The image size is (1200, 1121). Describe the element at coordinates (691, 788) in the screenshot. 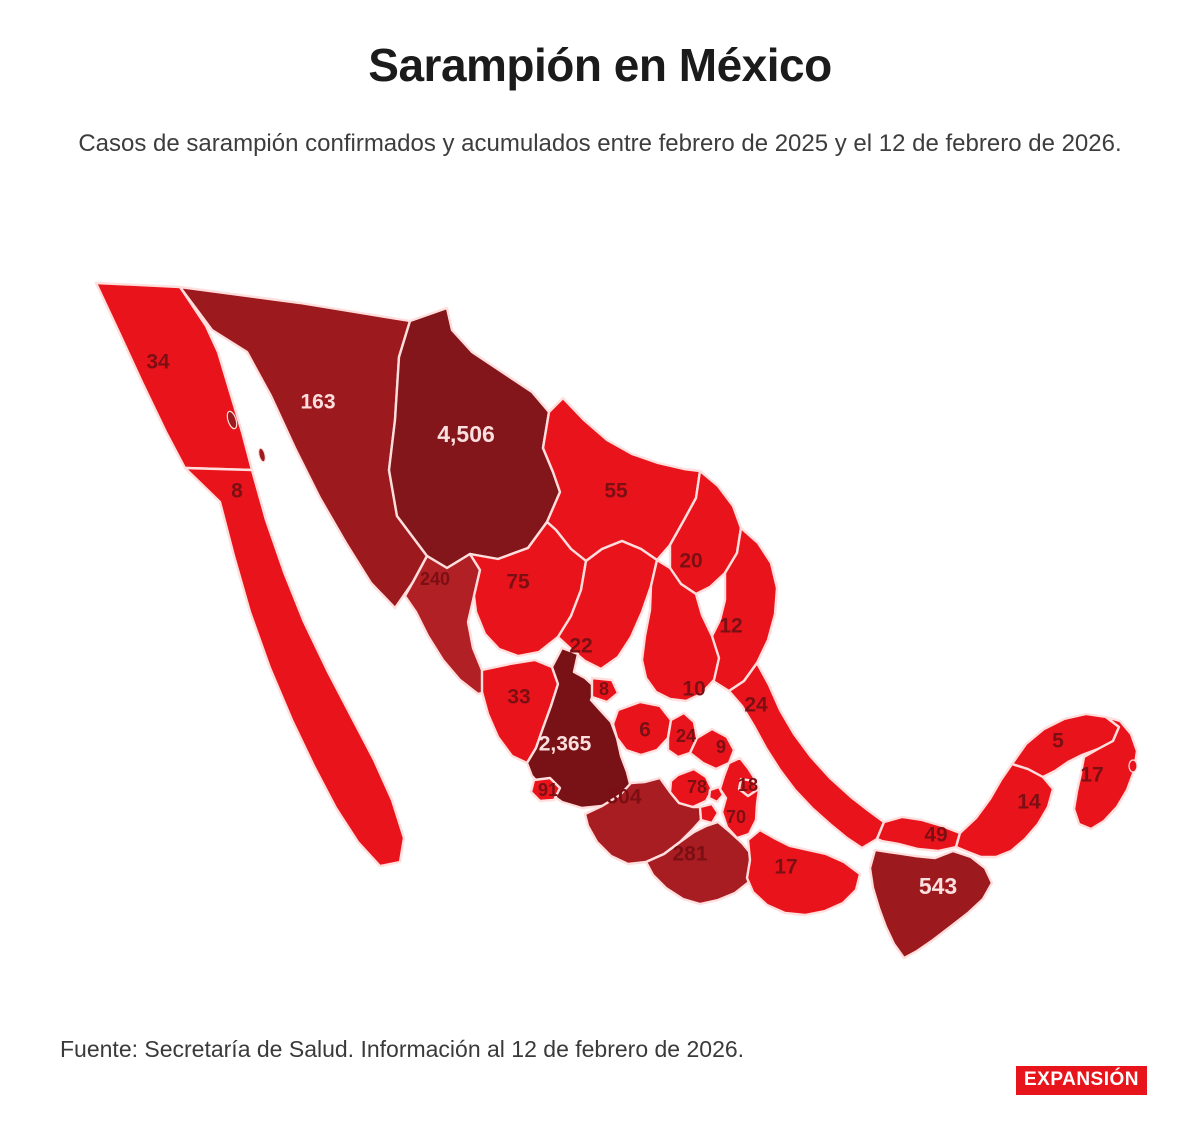

I see `state-estado-de-mexico` at that location.